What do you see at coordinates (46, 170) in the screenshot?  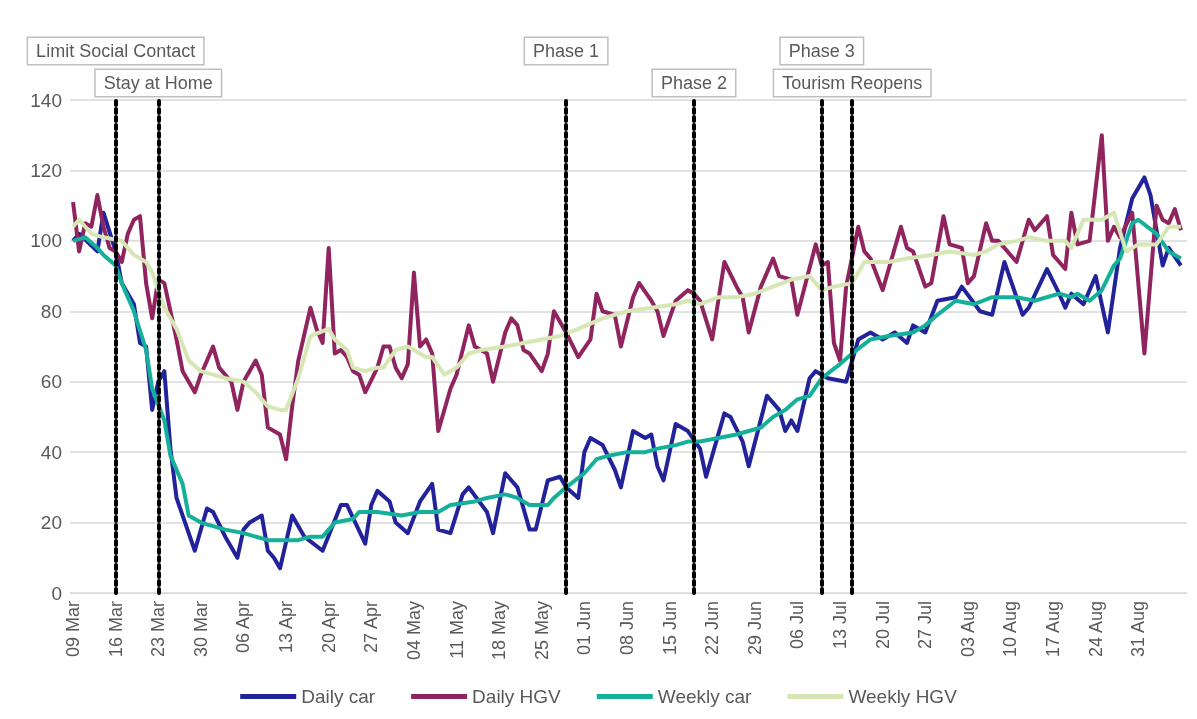 I see `y-tick-label: 120` at bounding box center [46, 170].